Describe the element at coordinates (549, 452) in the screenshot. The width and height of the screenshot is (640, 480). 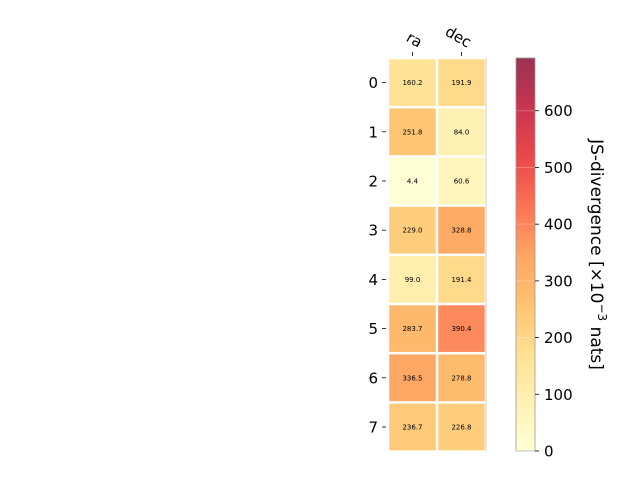
I see `colorbar-tick-label: 0` at that location.